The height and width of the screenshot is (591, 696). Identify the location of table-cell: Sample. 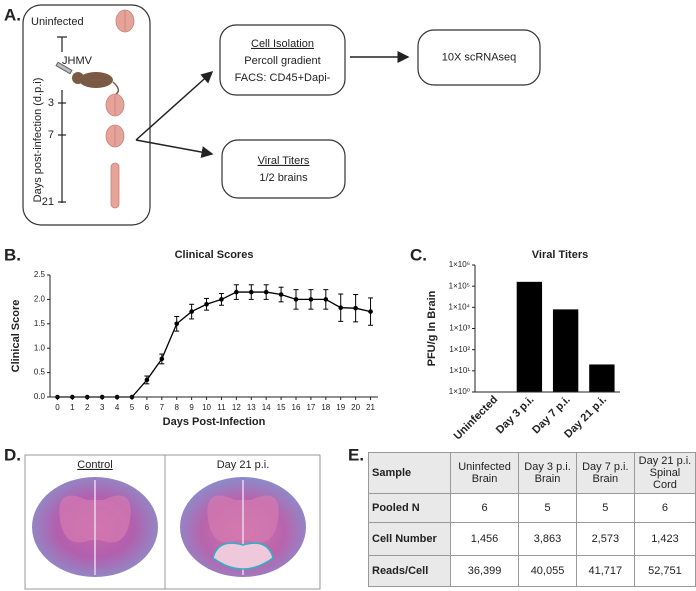
(409, 473).